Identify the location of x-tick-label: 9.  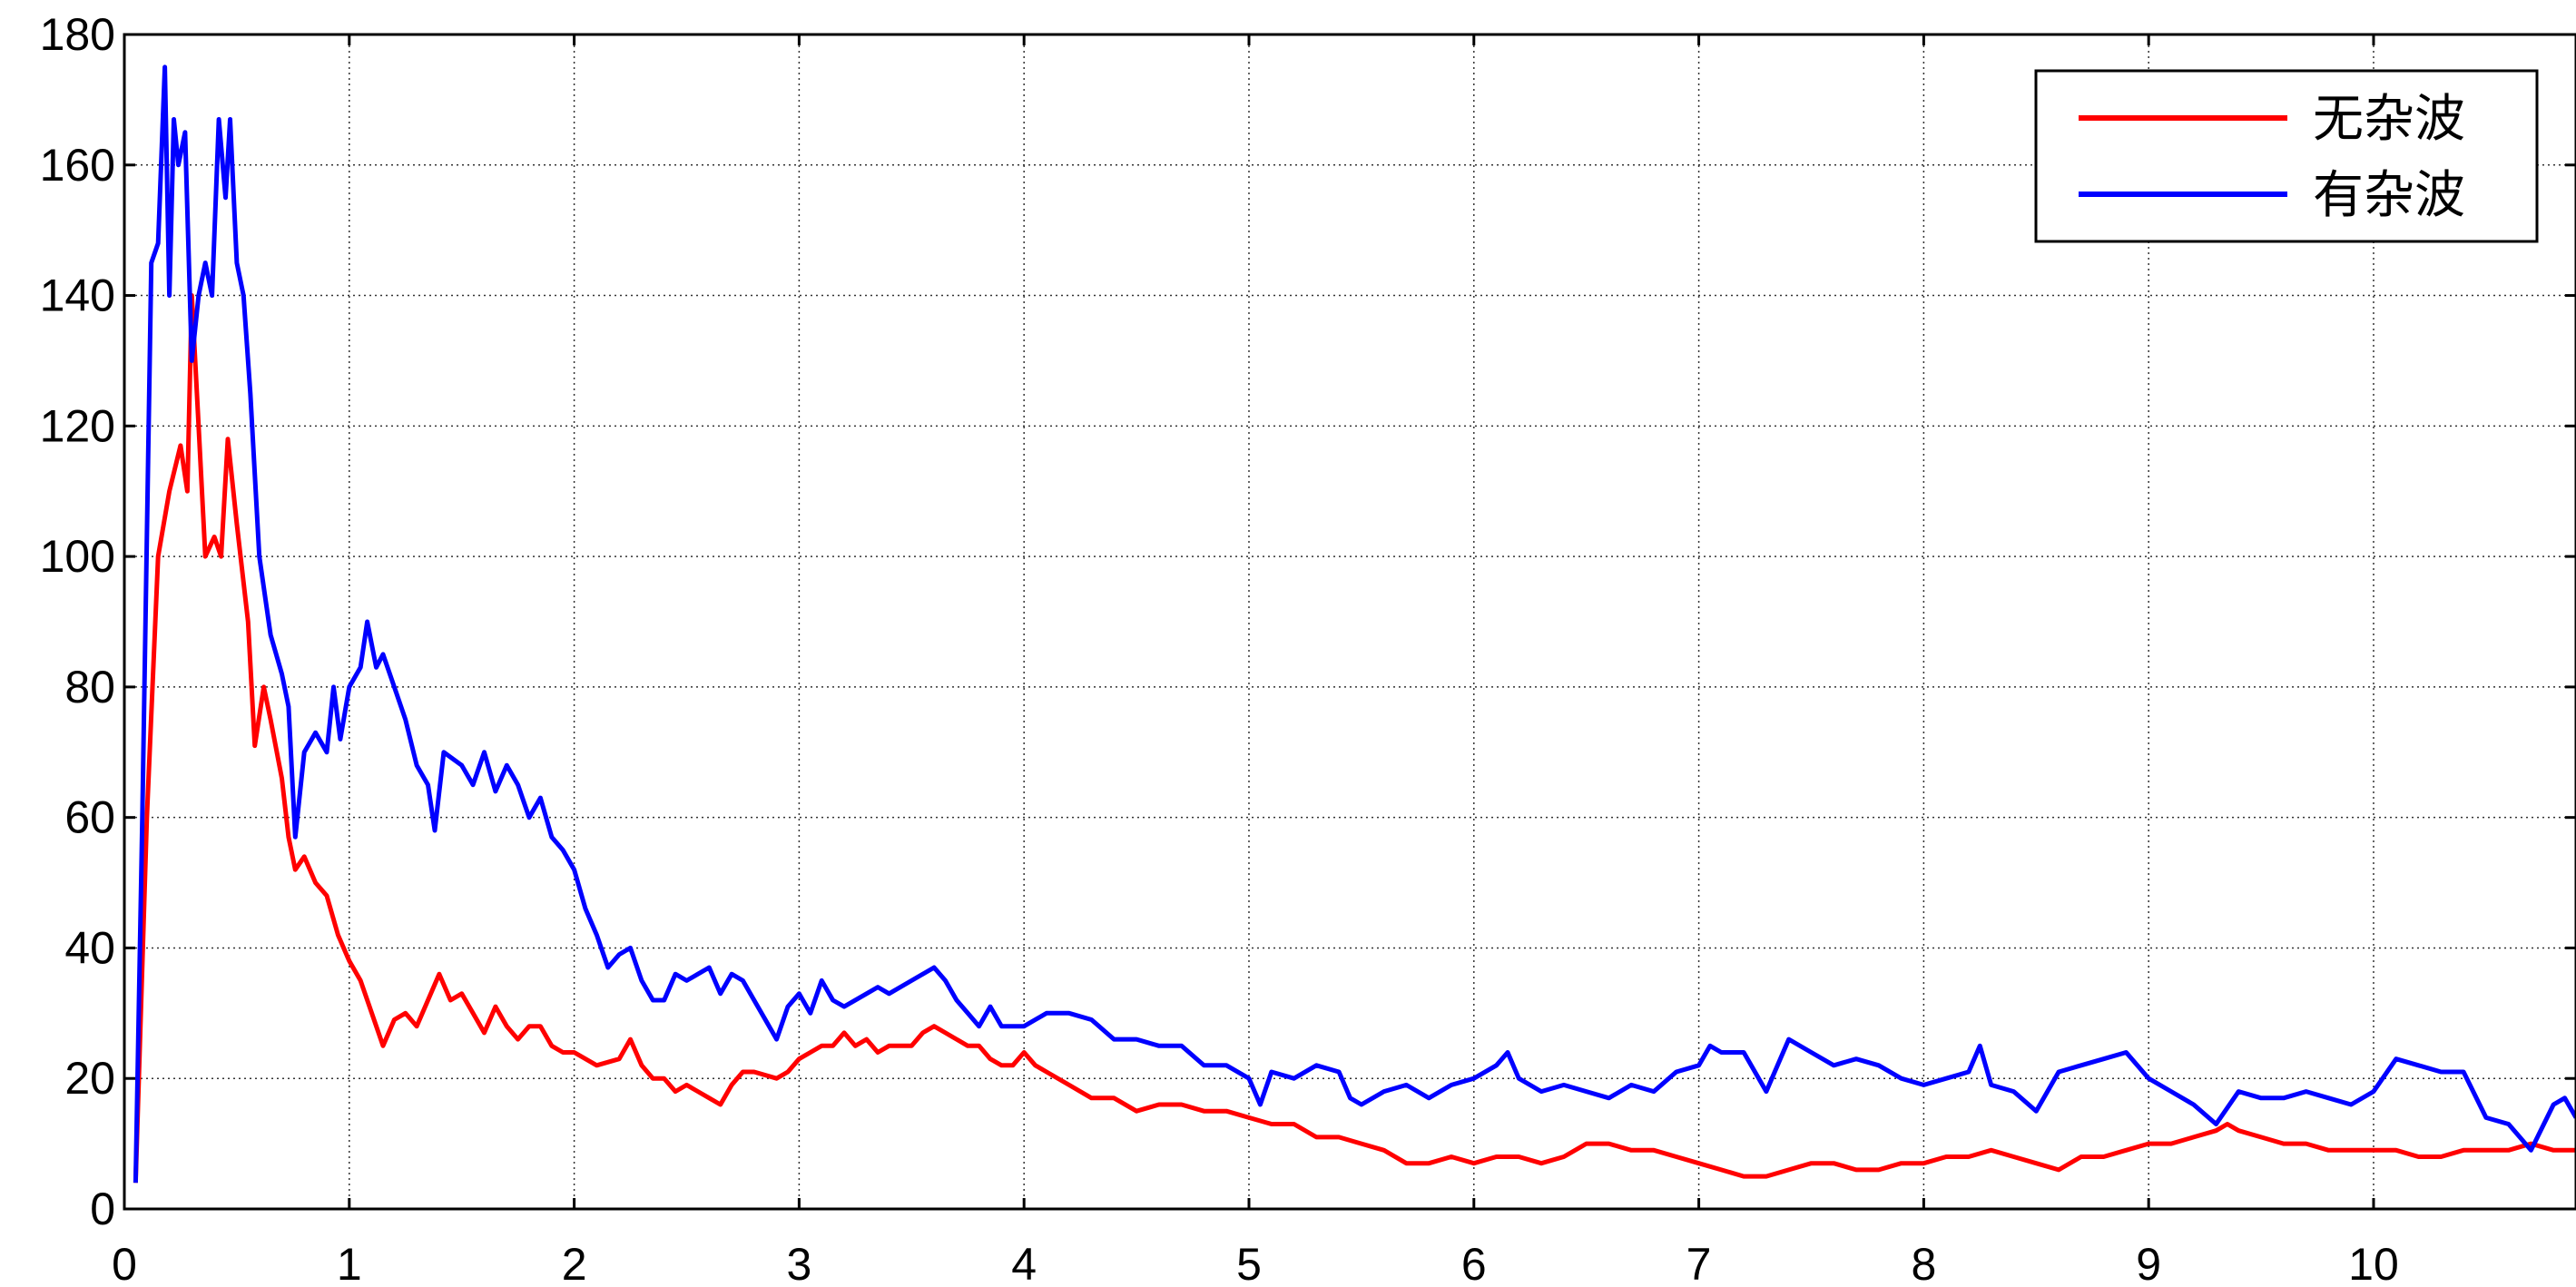
(2148, 1263).